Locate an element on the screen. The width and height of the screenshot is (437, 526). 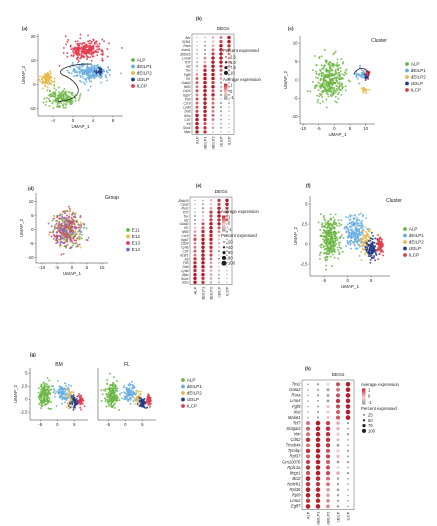
y-tick-label: -10 is located at coordinates (294, 116).